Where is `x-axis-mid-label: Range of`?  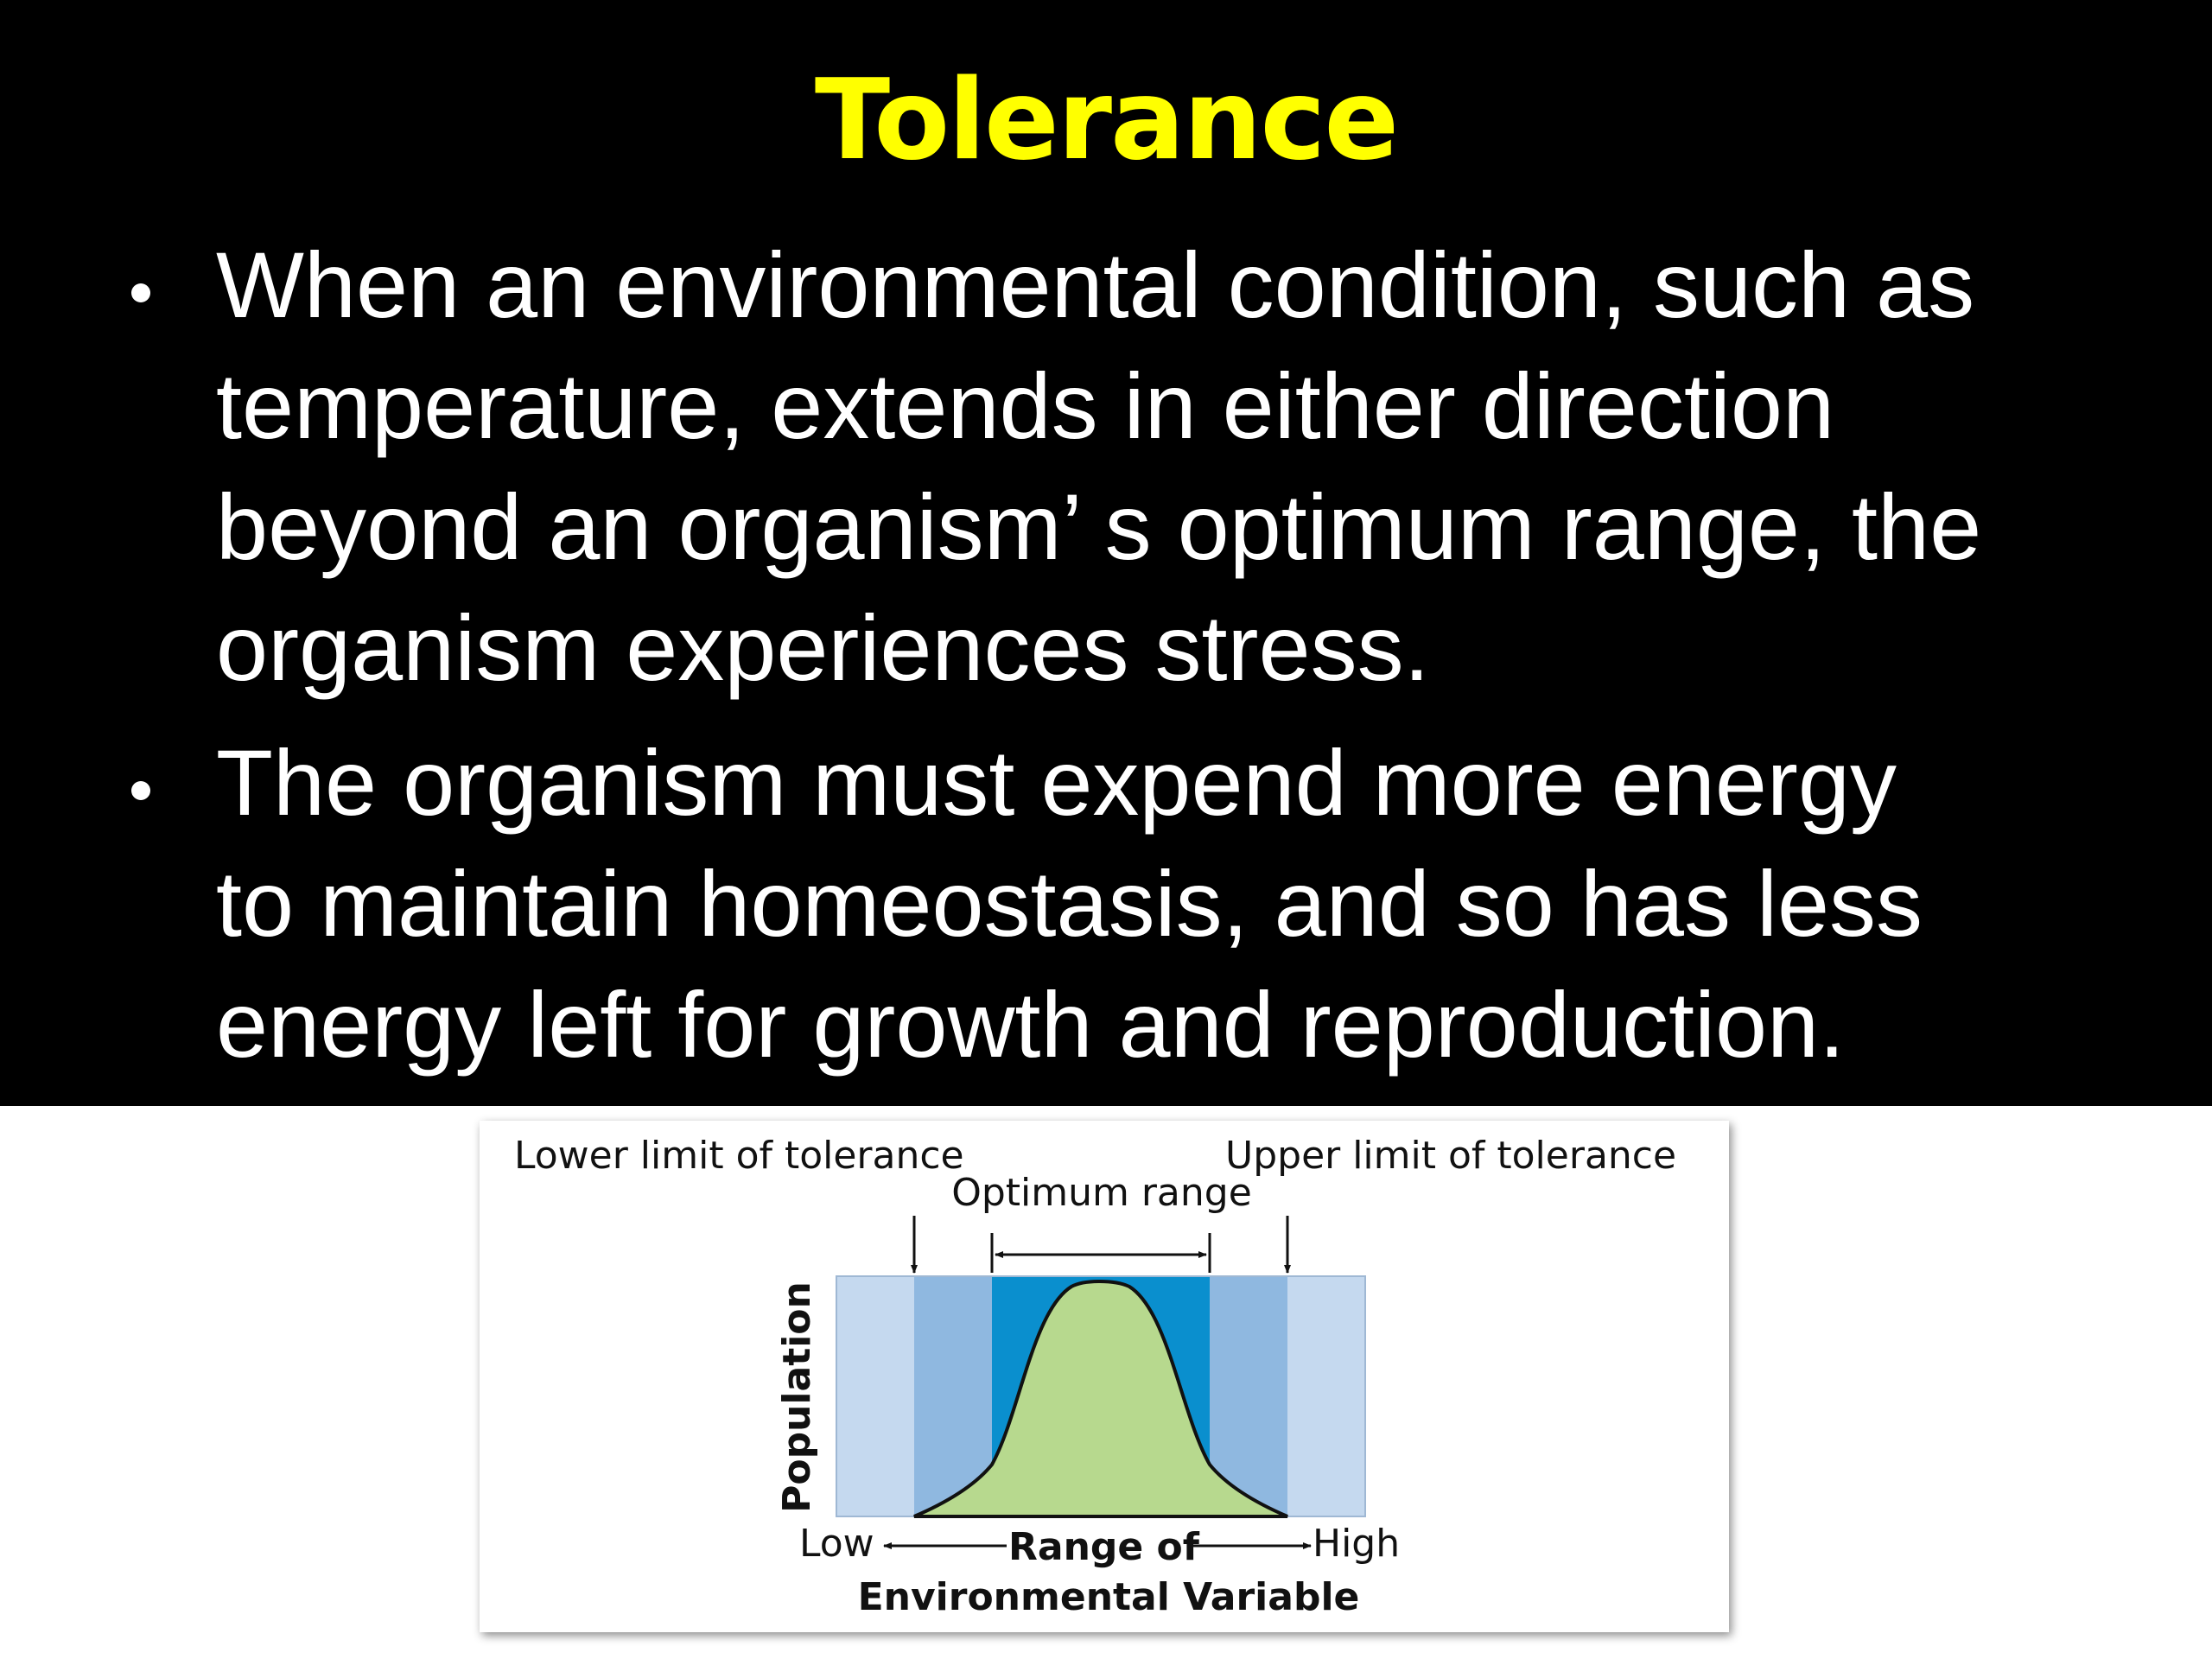 x-axis-mid-label: Range of is located at coordinates (1104, 1547).